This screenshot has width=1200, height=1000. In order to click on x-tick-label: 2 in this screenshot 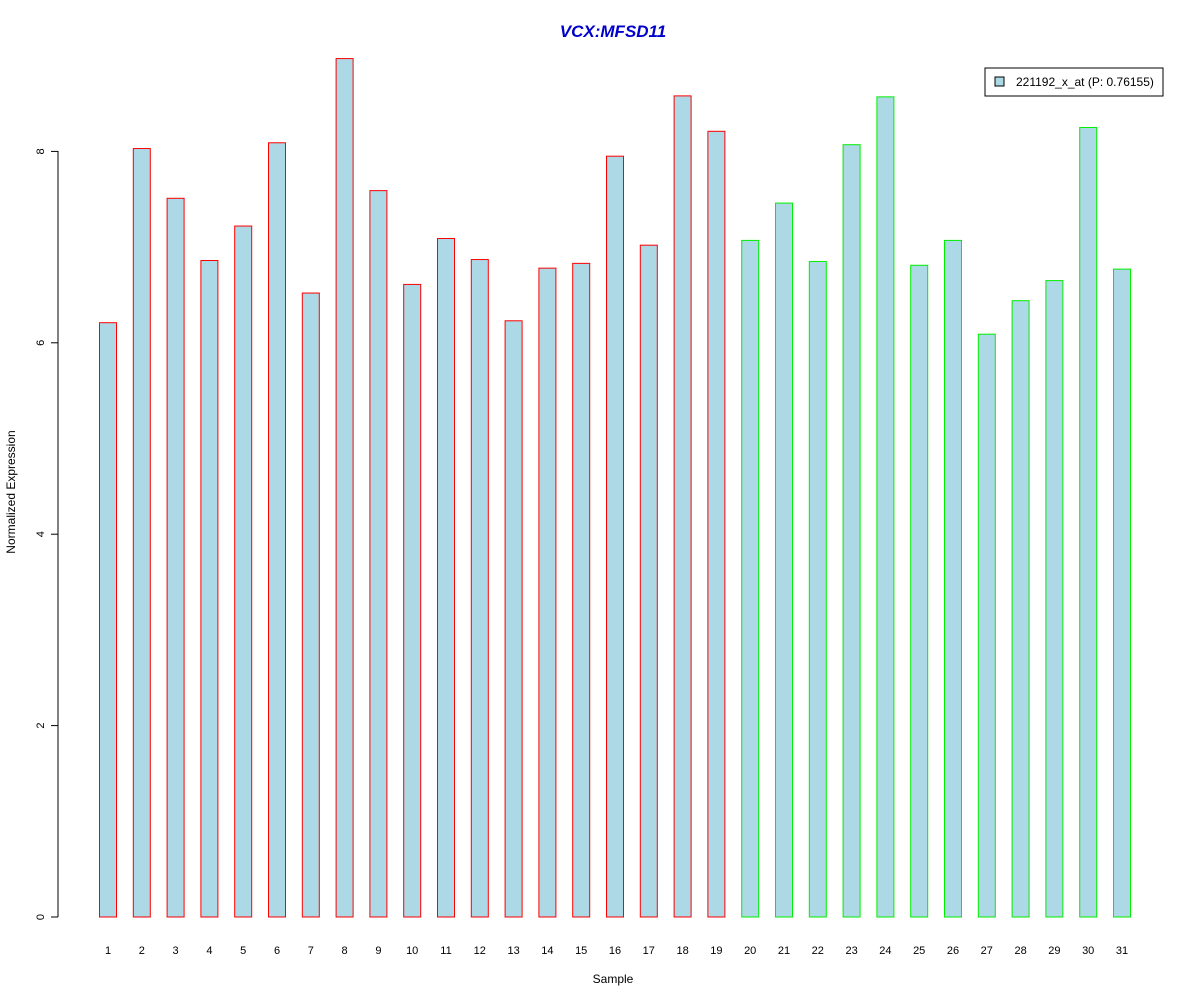, I will do `click(142, 951)`.